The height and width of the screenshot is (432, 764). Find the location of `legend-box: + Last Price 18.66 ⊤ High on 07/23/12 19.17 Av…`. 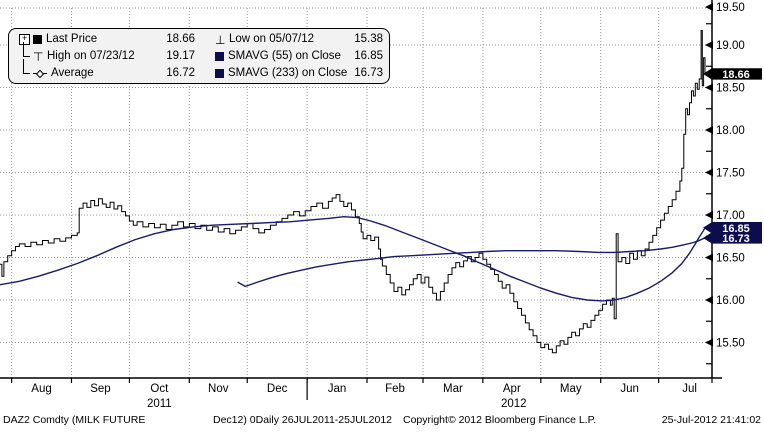

legend-box: + Last Price 18.66 ⊤ High on 07/23/12 19.17 Av… is located at coordinates (199, 56).